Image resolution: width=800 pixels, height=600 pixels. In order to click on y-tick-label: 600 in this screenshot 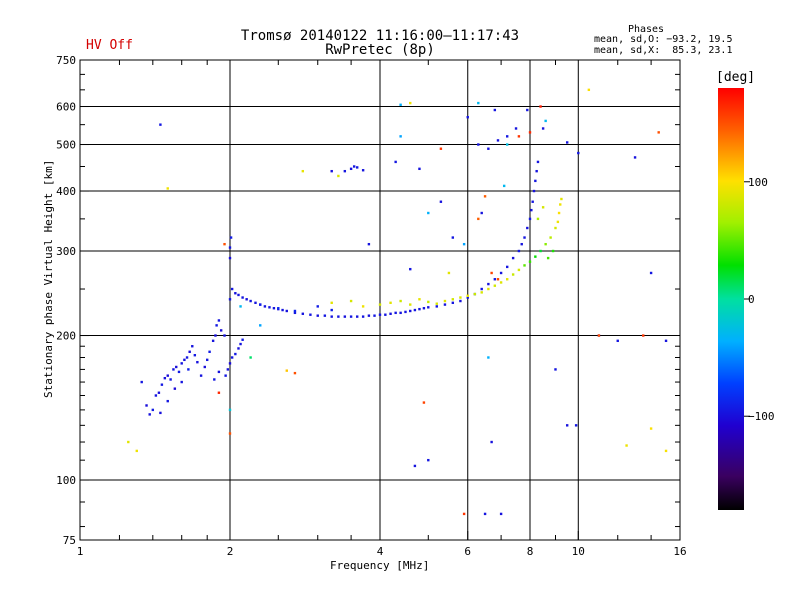, I will do `click(66, 107)`.